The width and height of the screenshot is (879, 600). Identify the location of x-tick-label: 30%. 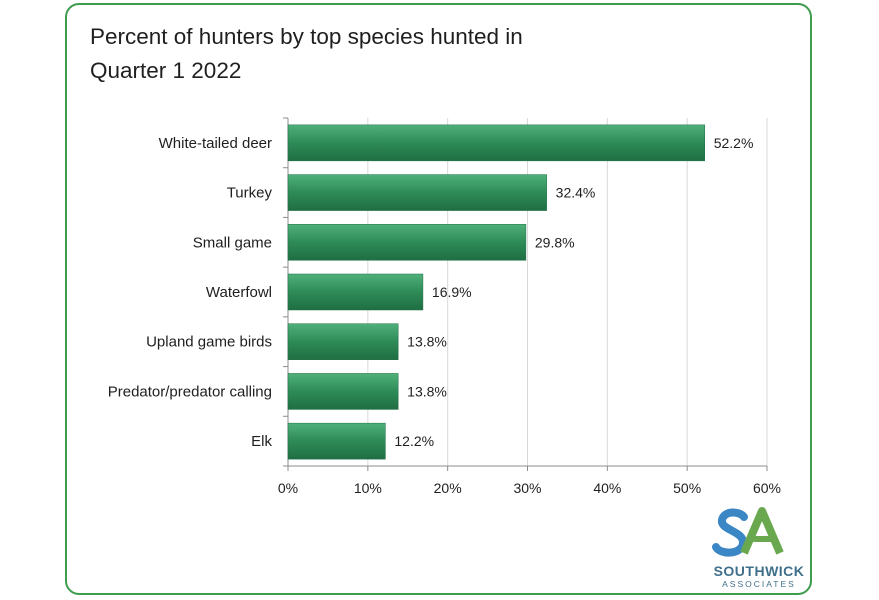
(527, 488).